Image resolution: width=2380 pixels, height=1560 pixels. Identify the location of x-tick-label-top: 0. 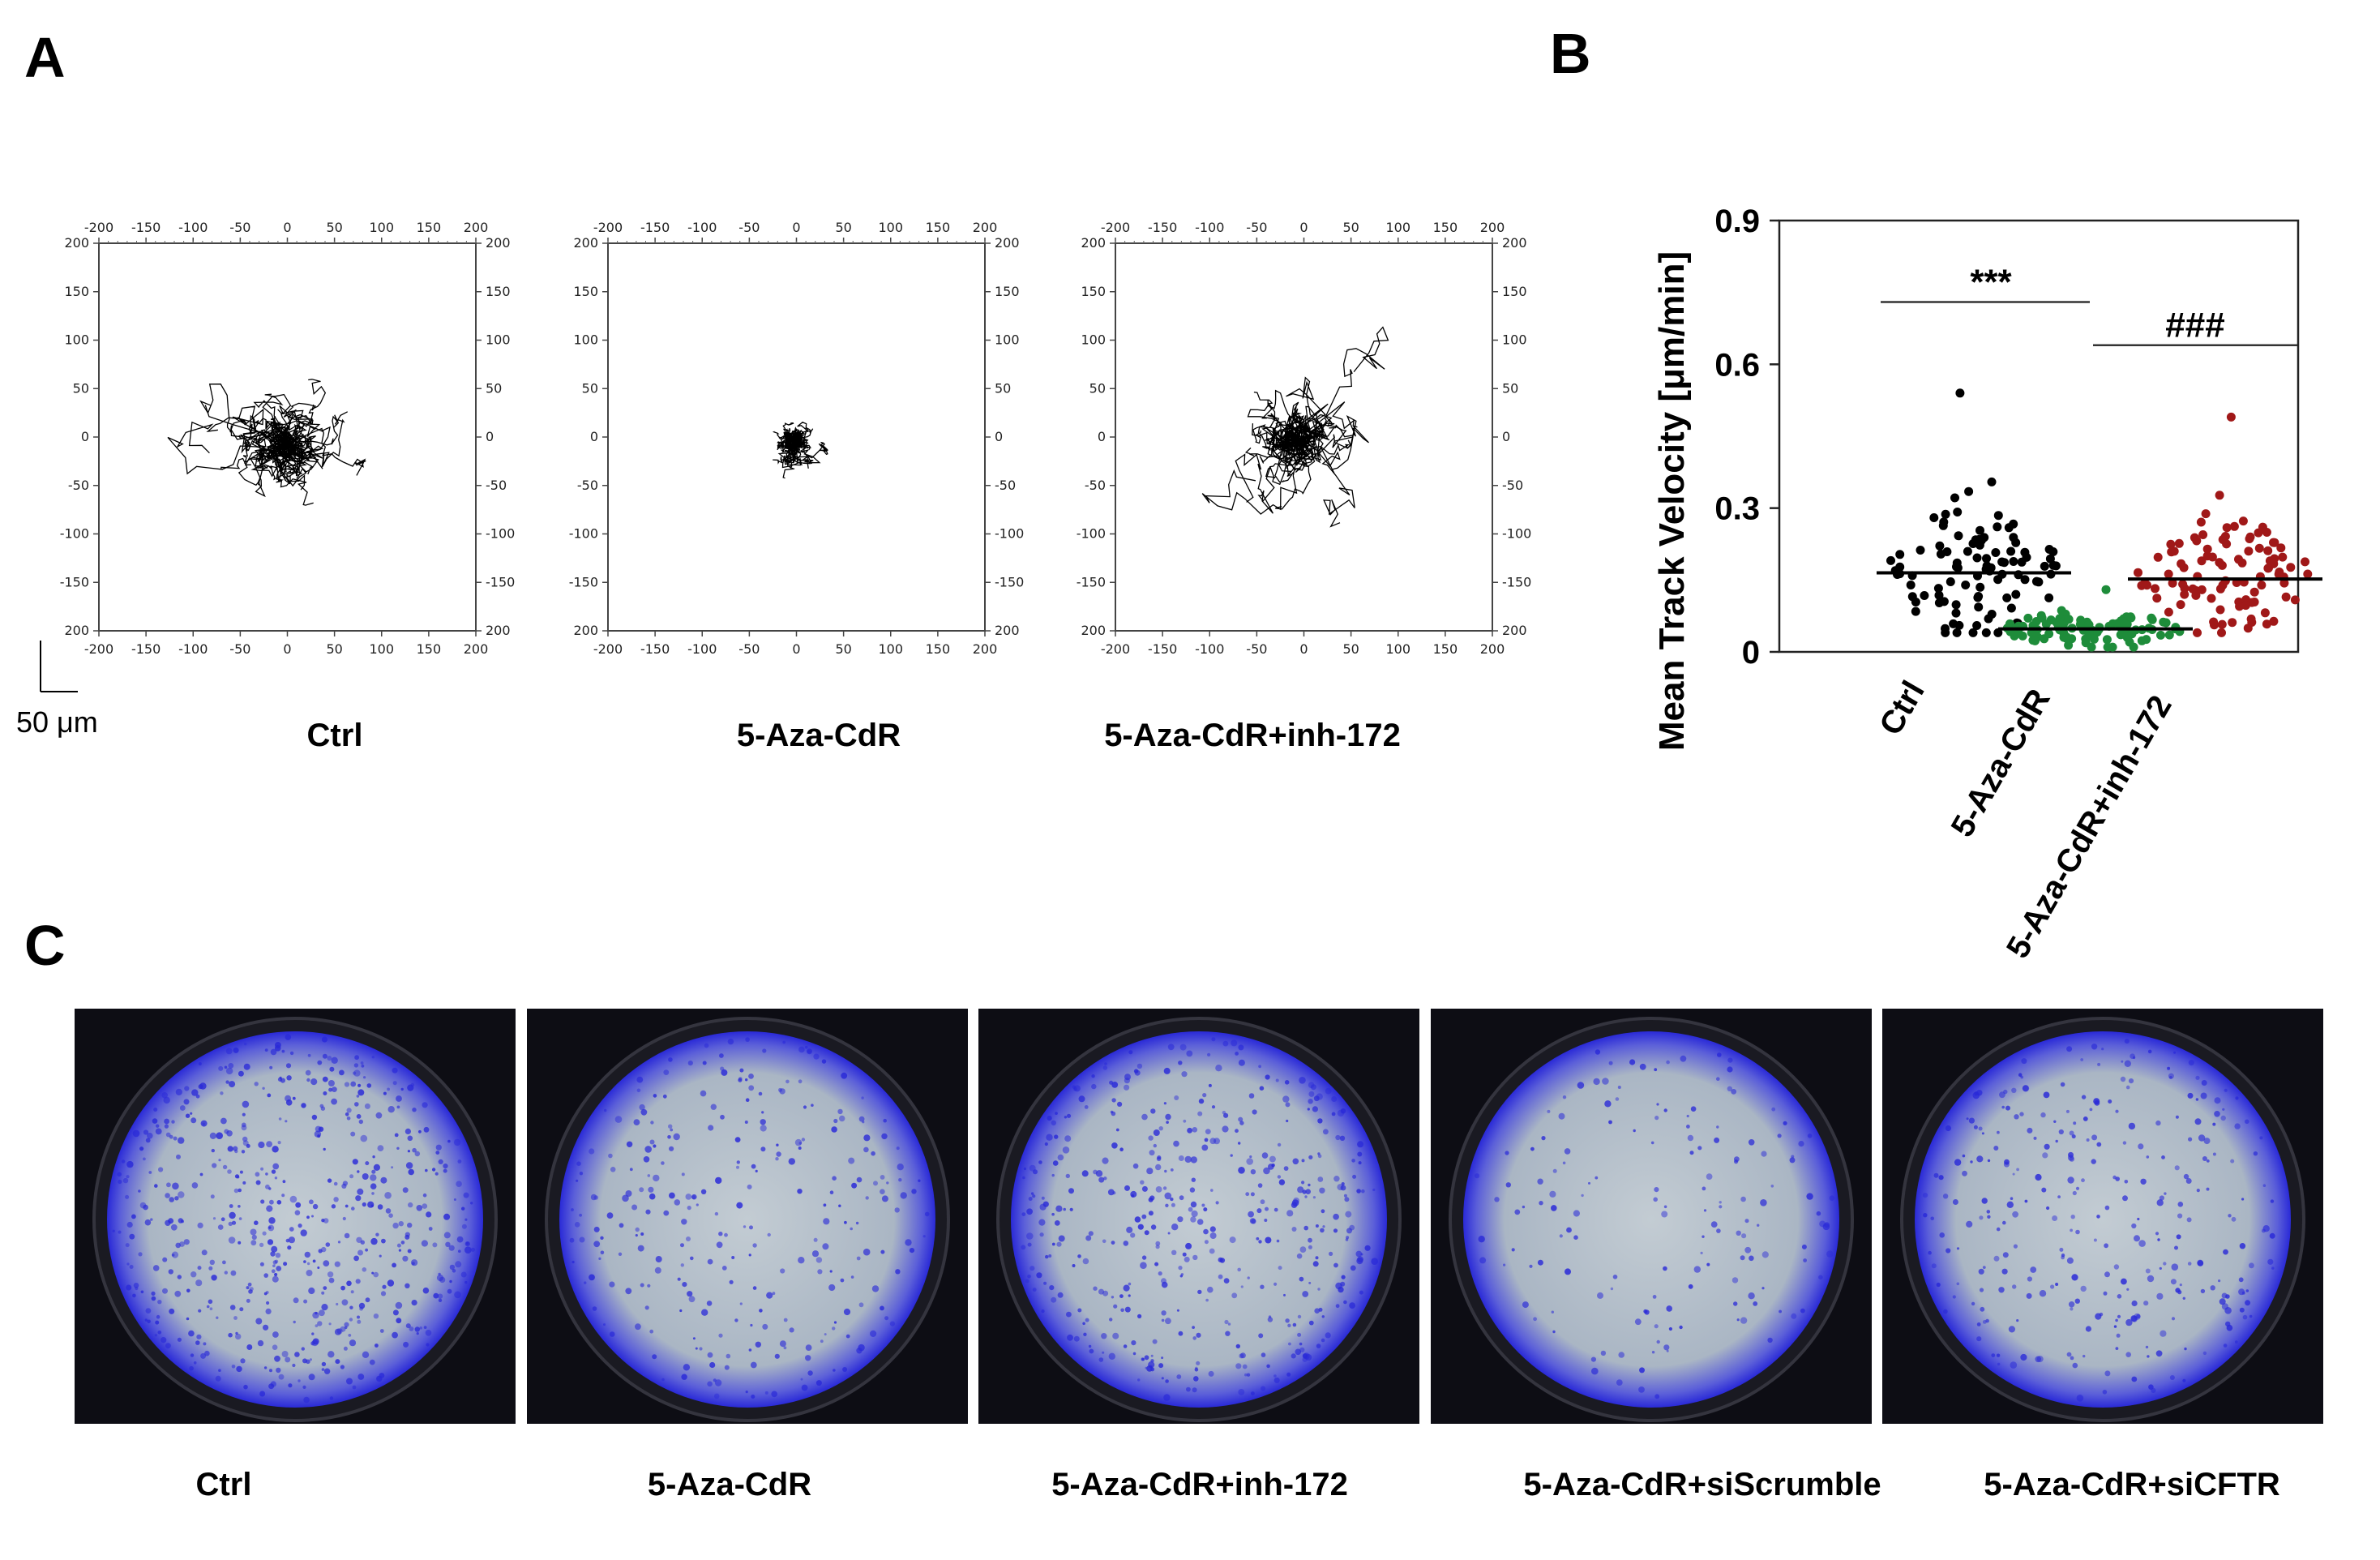
(1304, 228).